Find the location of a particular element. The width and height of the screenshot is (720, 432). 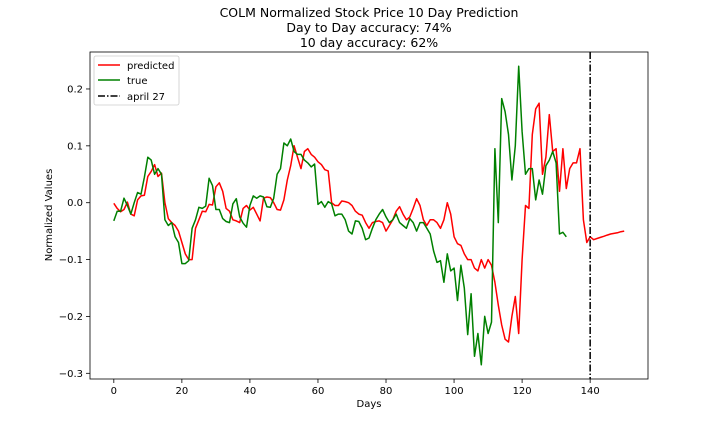

legend: predicted true april 27 is located at coordinates (136, 80).